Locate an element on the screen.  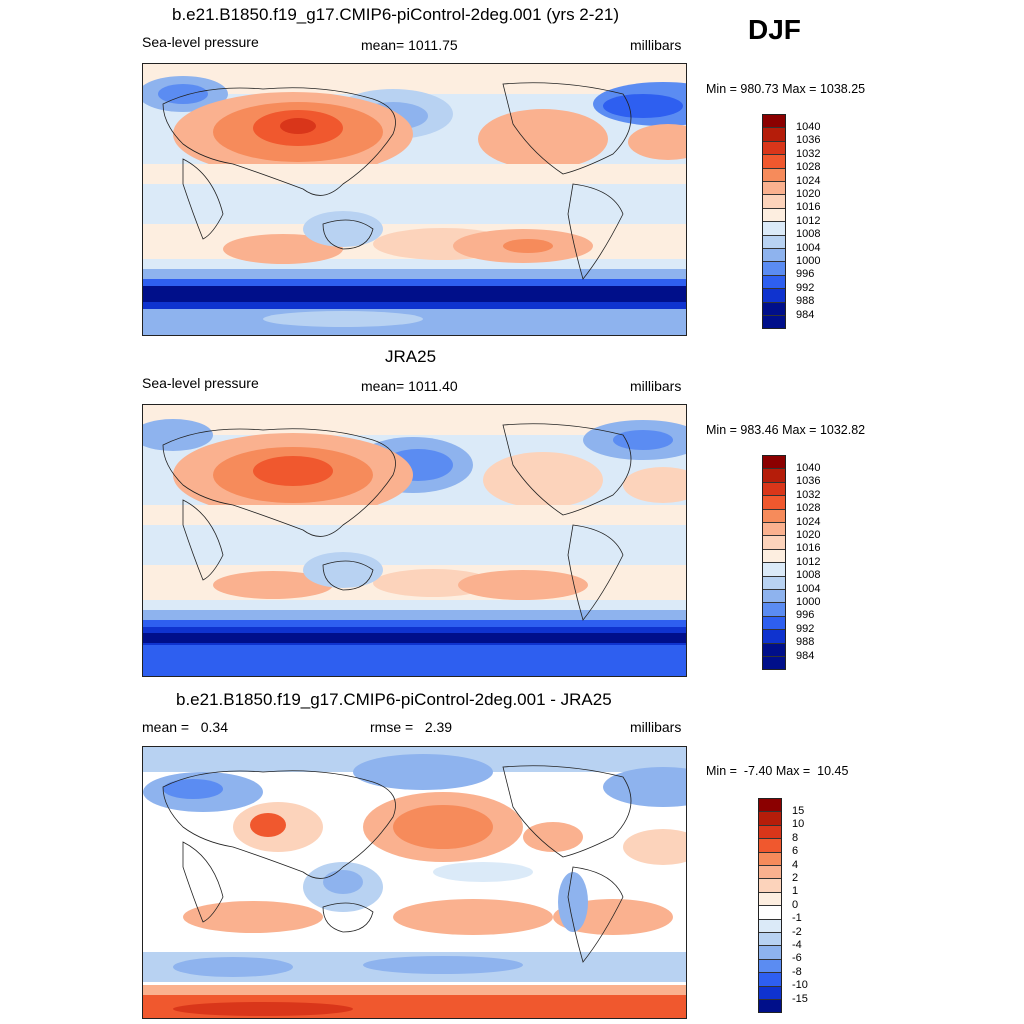
colorbar-label: -6 is located at coordinates (797, 958).